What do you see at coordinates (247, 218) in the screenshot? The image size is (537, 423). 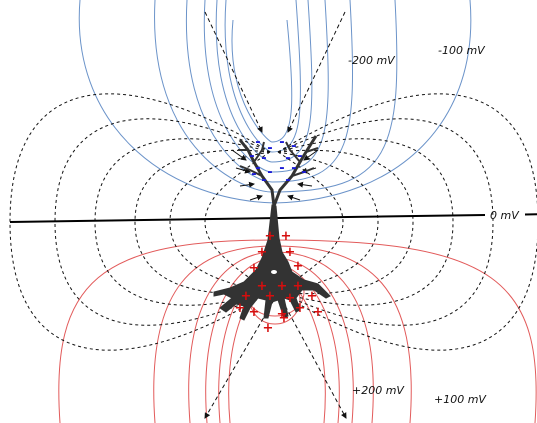 I see `zero-potential-line` at bounding box center [247, 218].